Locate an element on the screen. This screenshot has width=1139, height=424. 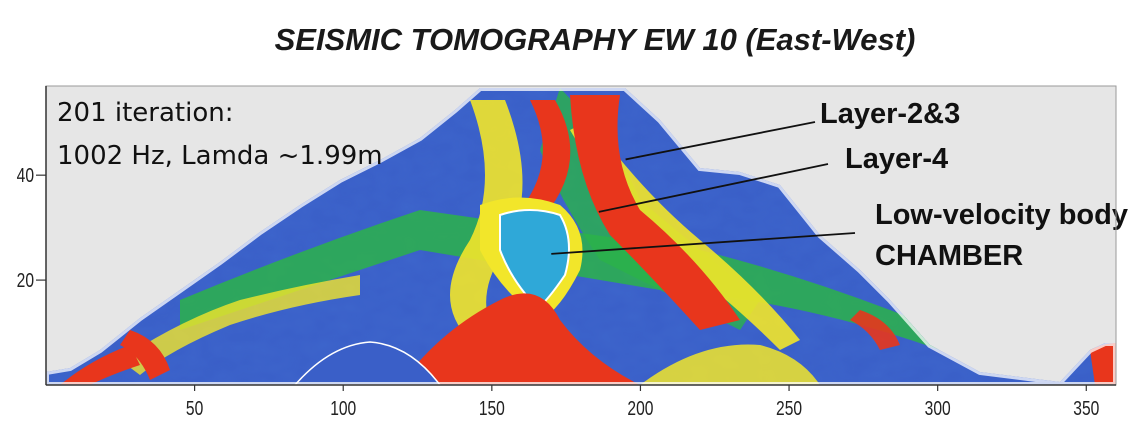
x-axis-ticks: 50 100 150 200 250 300 350 is located at coordinates (642, 402).